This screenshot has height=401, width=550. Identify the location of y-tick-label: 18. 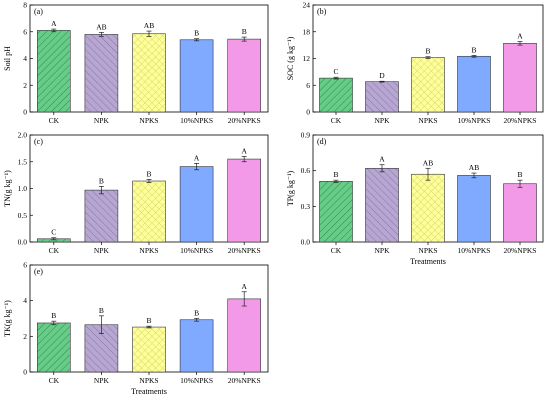
(307, 31).